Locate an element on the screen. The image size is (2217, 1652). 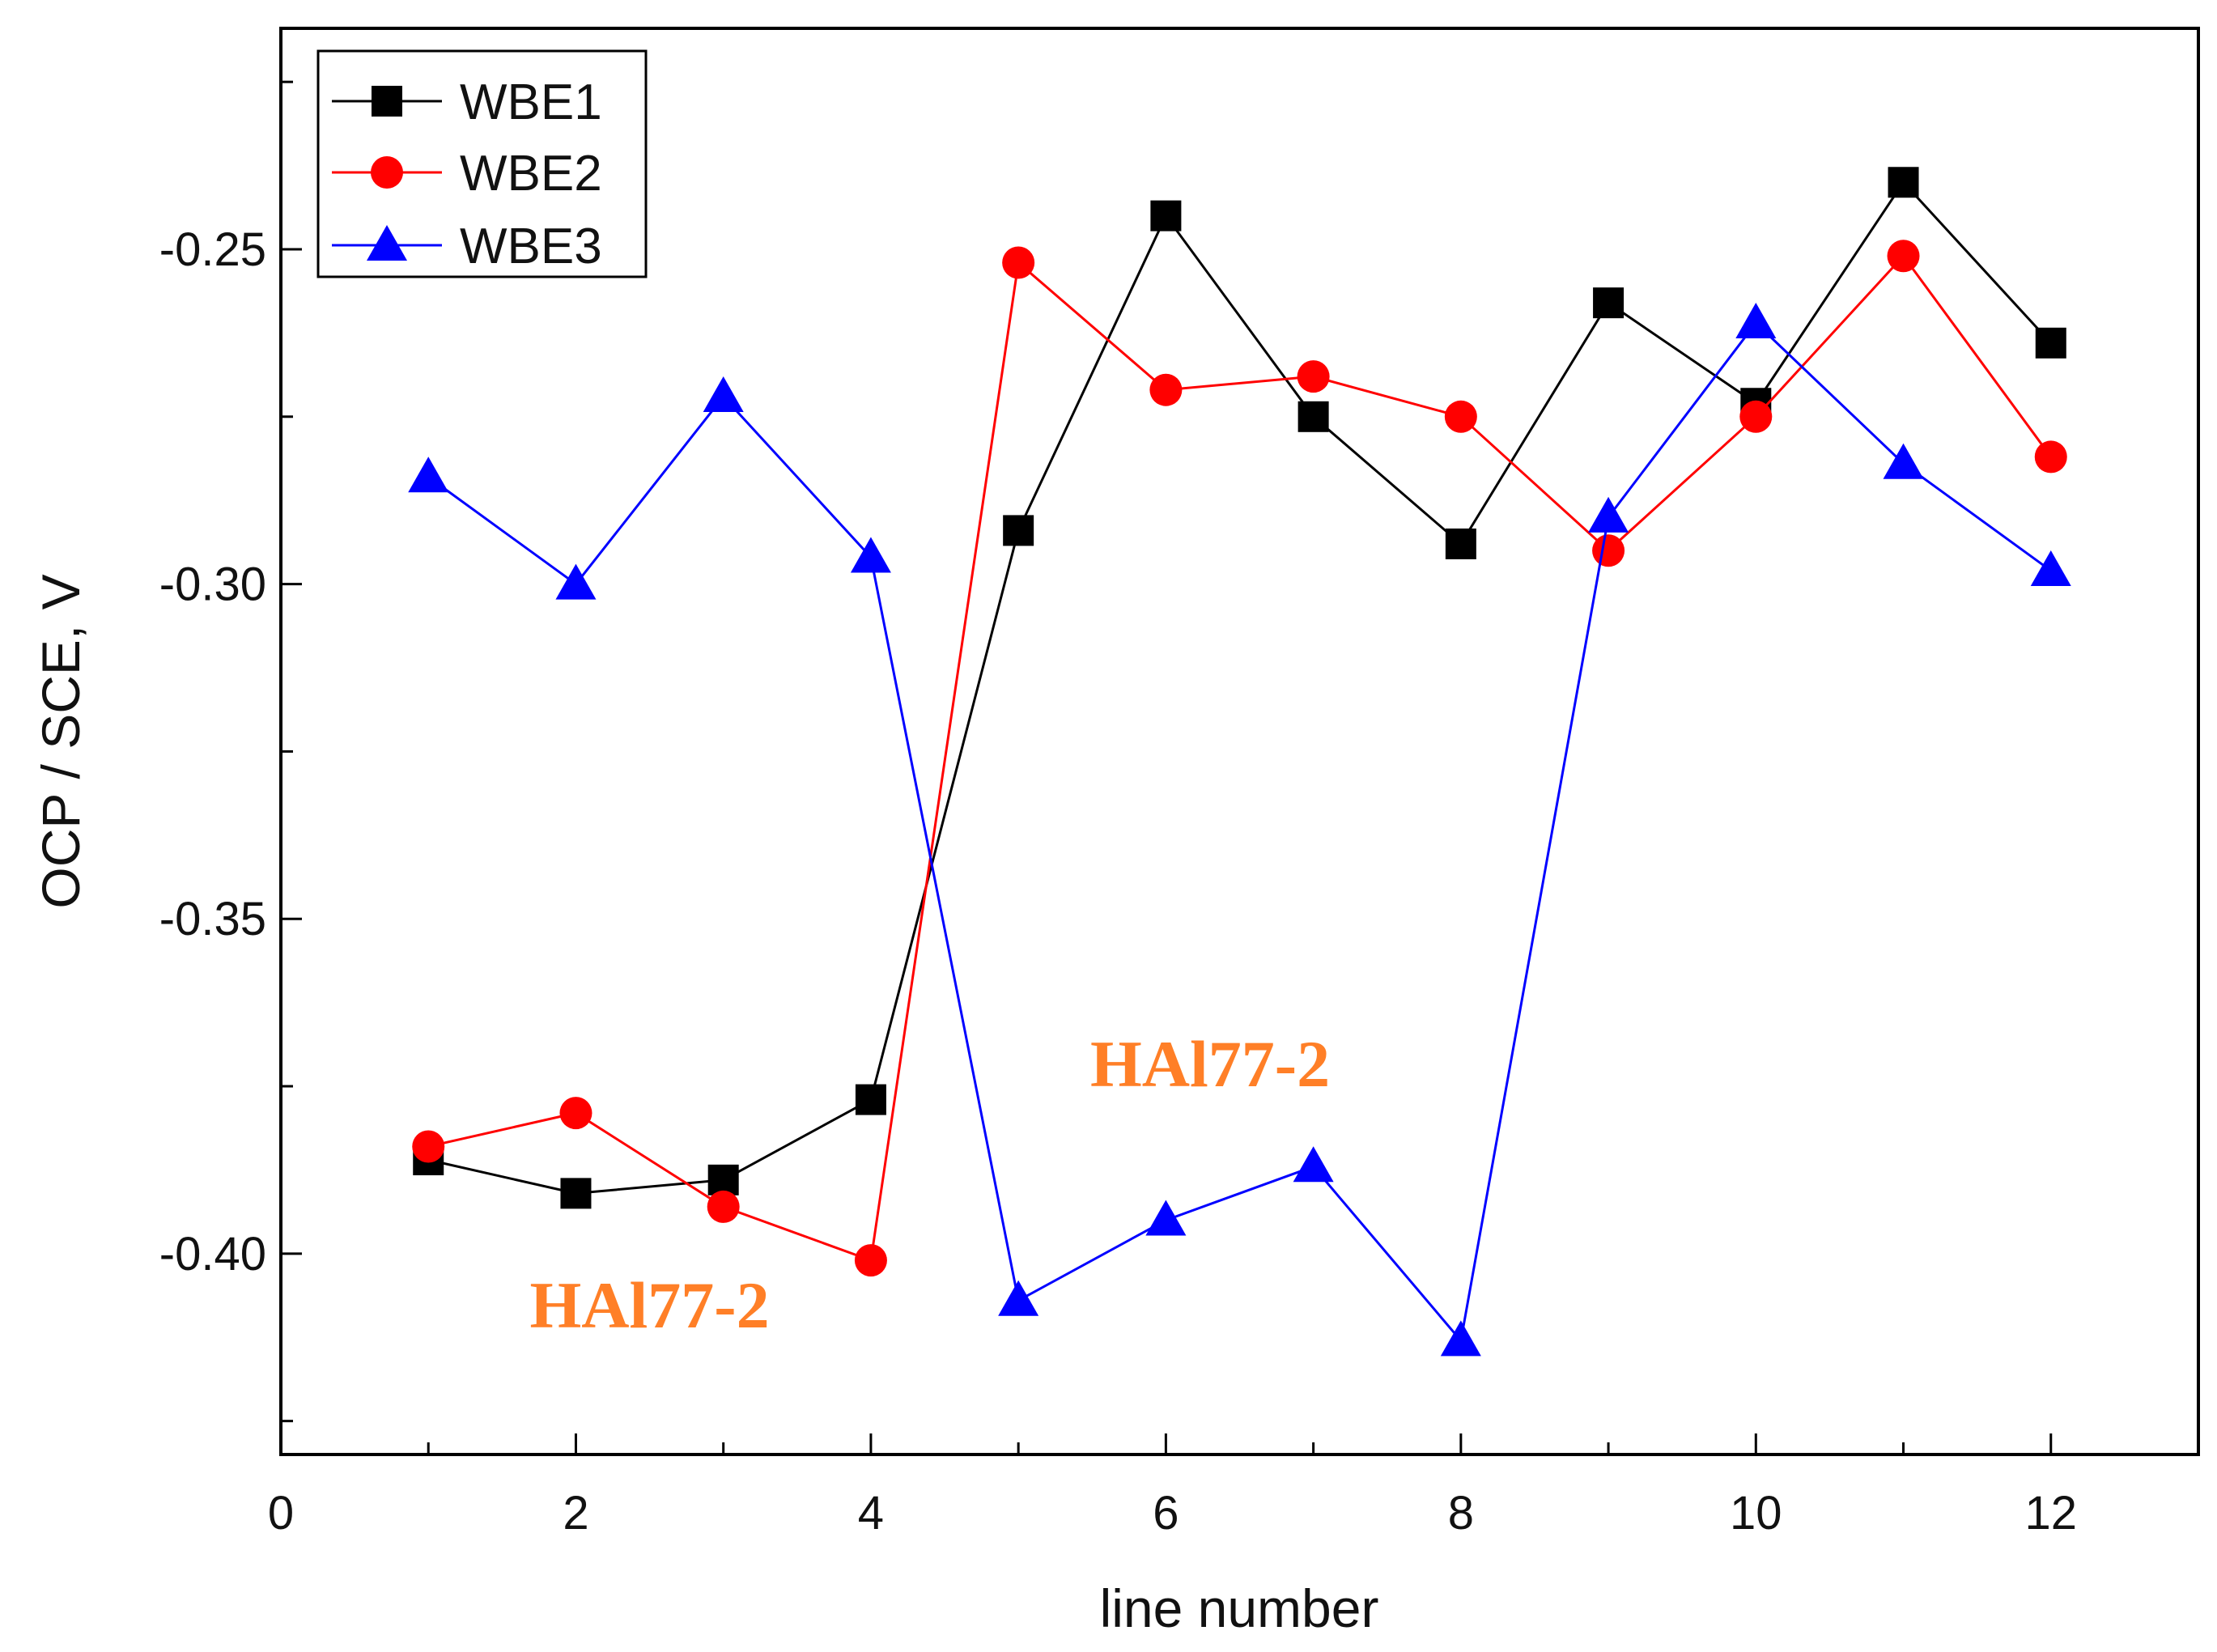
x-tick-label: 2 is located at coordinates (575, 1513).